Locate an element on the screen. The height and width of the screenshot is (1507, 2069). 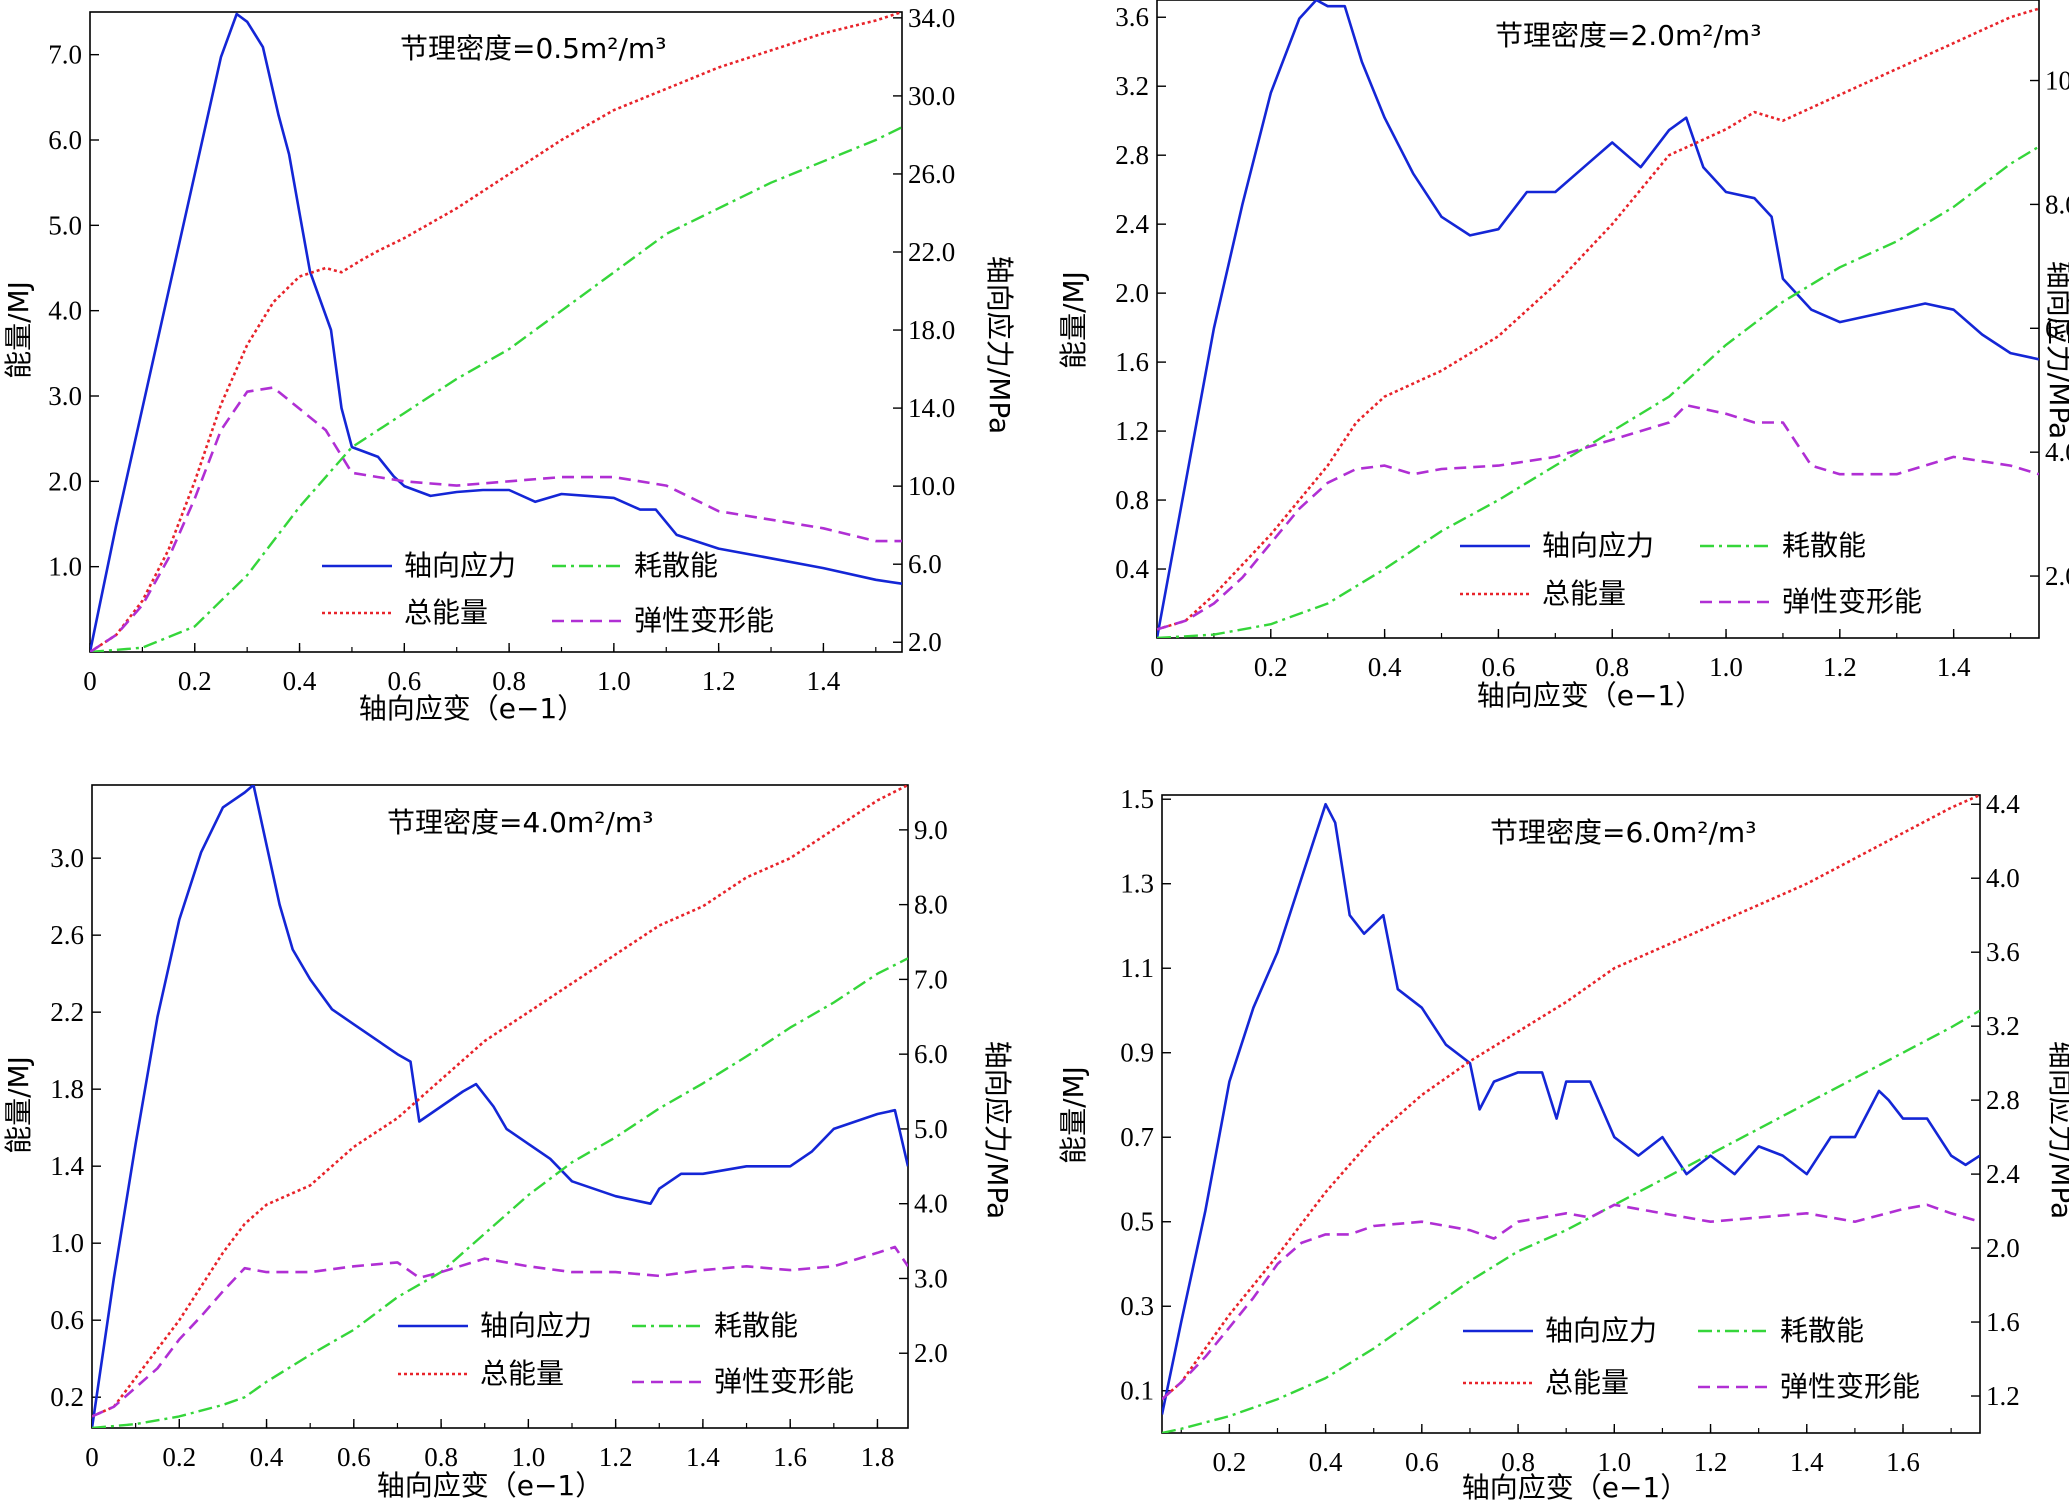
y-left-tick-label: 6.0 is located at coordinates (65, 140).